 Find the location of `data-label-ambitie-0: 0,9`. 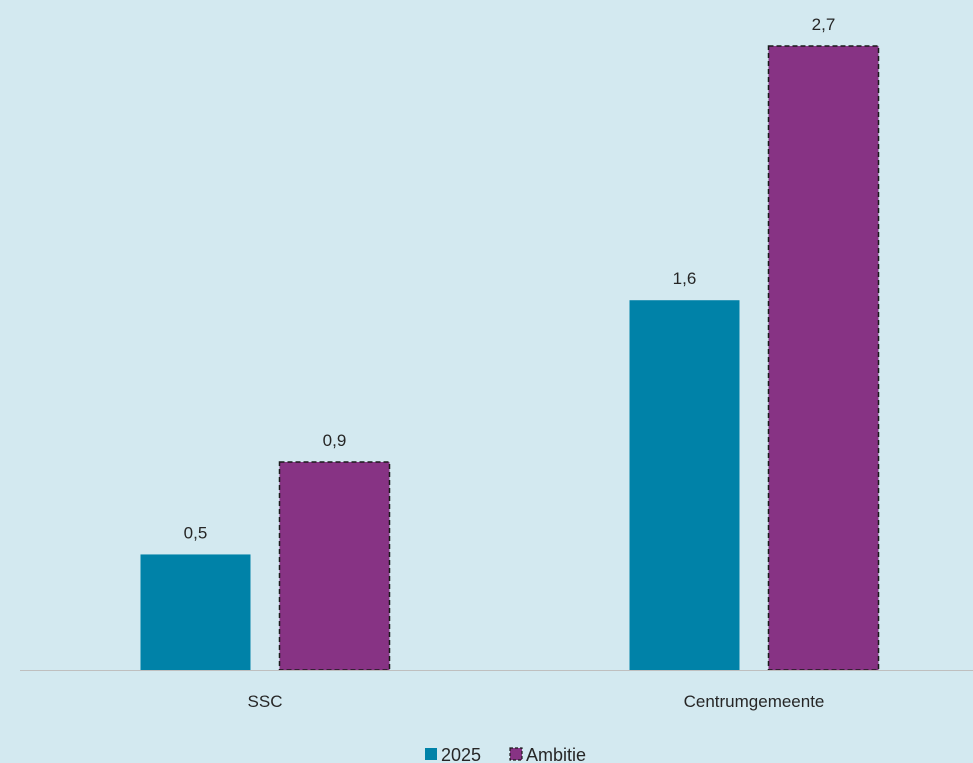

data-label-ambitie-0: 0,9 is located at coordinates (335, 440).